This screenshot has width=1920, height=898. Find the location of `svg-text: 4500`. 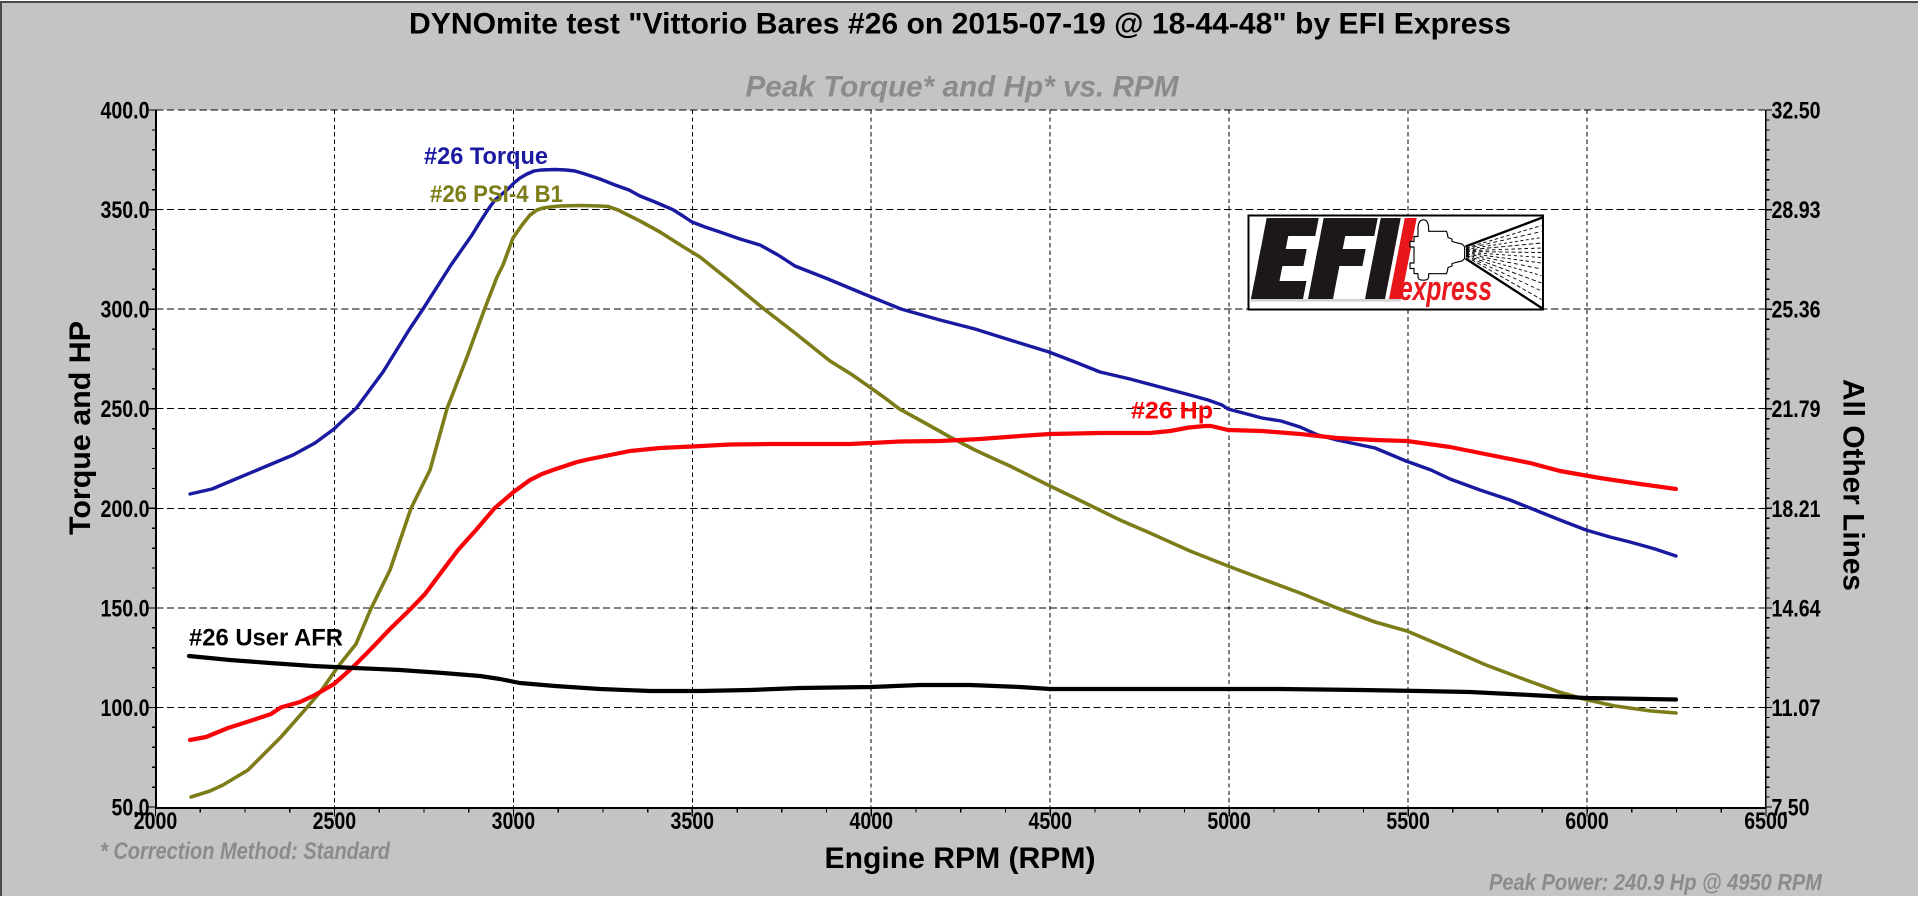

svg-text: 4500 is located at coordinates (1050, 821).